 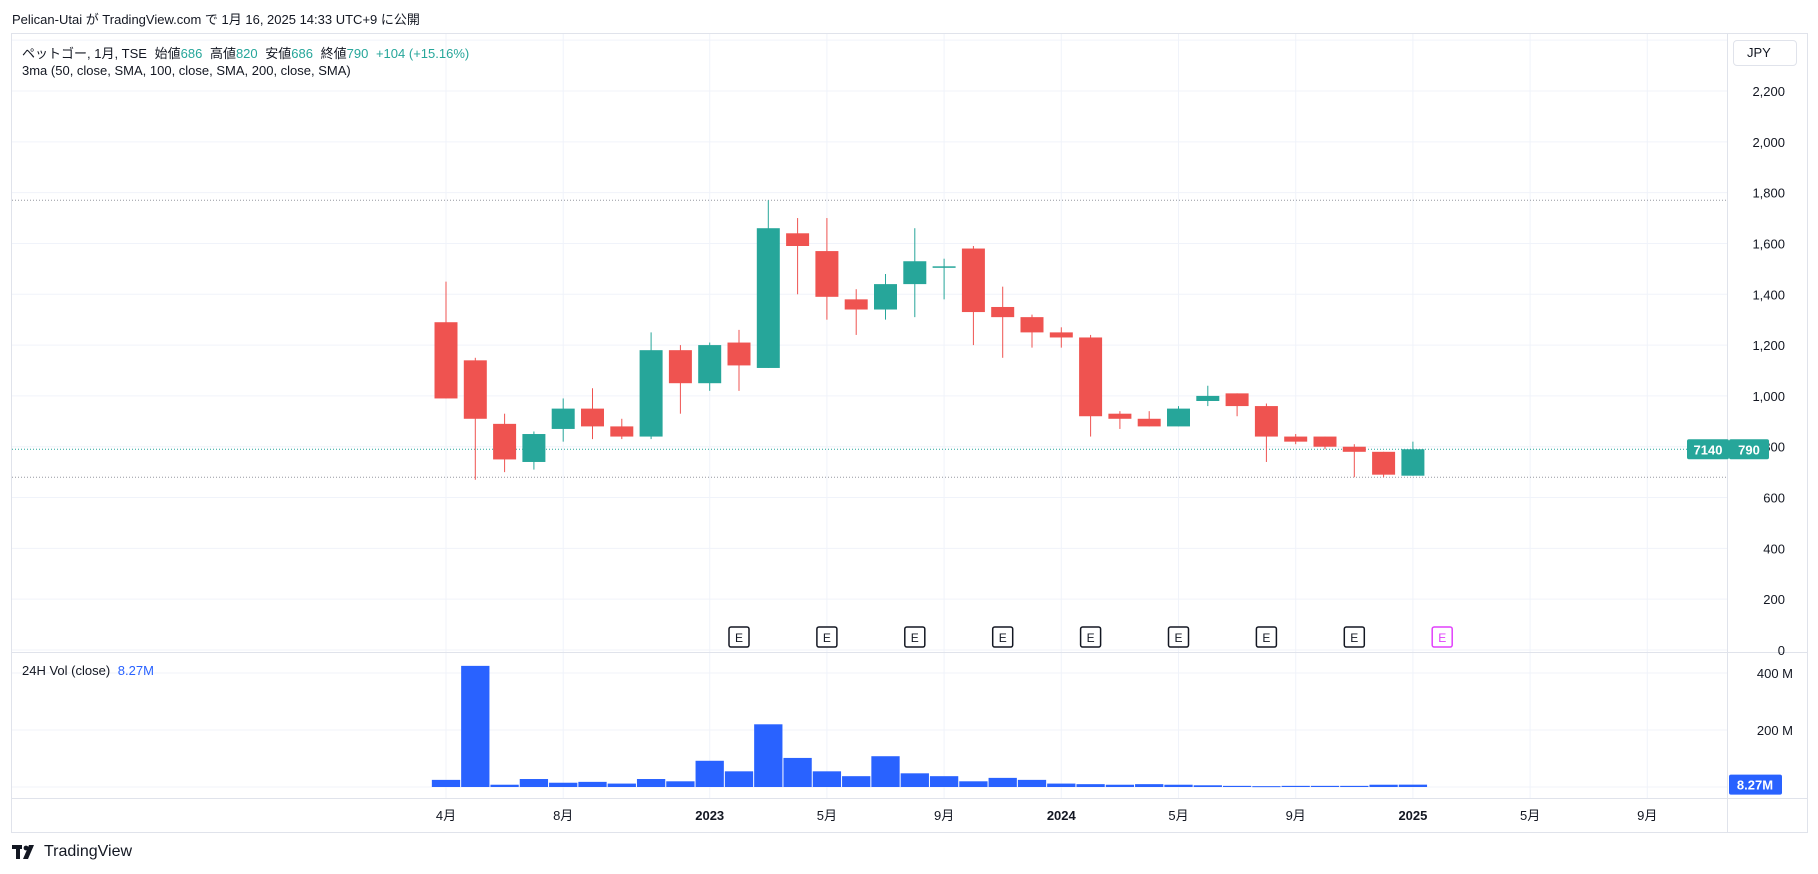 What do you see at coordinates (72, 852) in the screenshot?
I see `tradingview-brand: TradingView` at bounding box center [72, 852].